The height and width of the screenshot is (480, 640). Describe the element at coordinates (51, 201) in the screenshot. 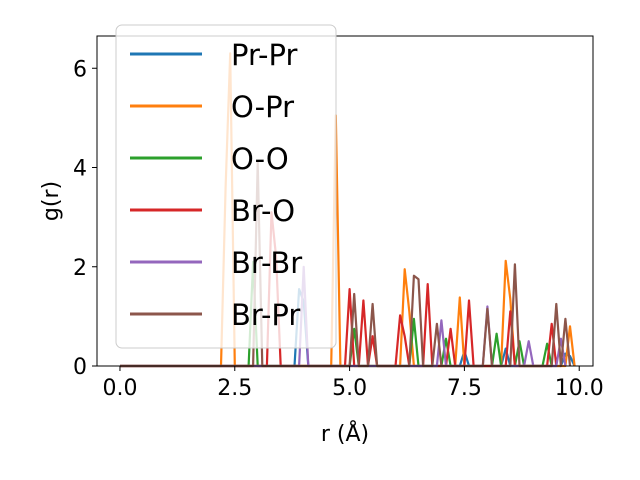

I see `y-axis-label: g(r)` at that location.